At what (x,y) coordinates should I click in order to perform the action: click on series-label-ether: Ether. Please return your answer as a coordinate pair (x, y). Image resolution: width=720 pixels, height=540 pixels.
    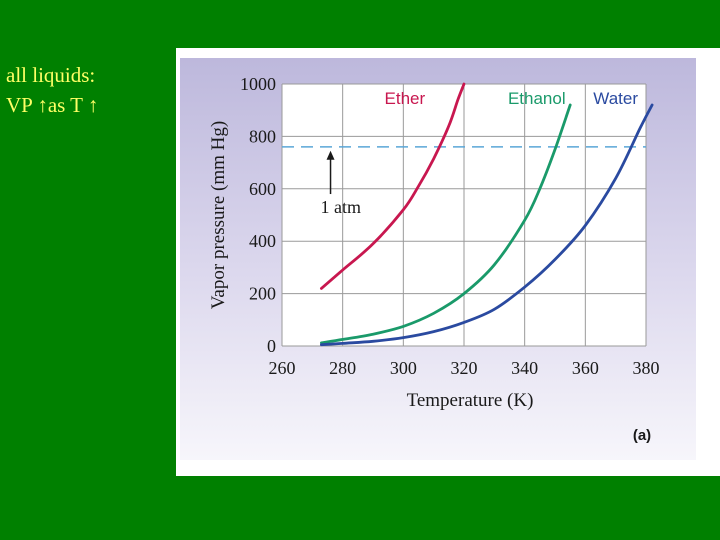
    Looking at the image, I should click on (405, 98).